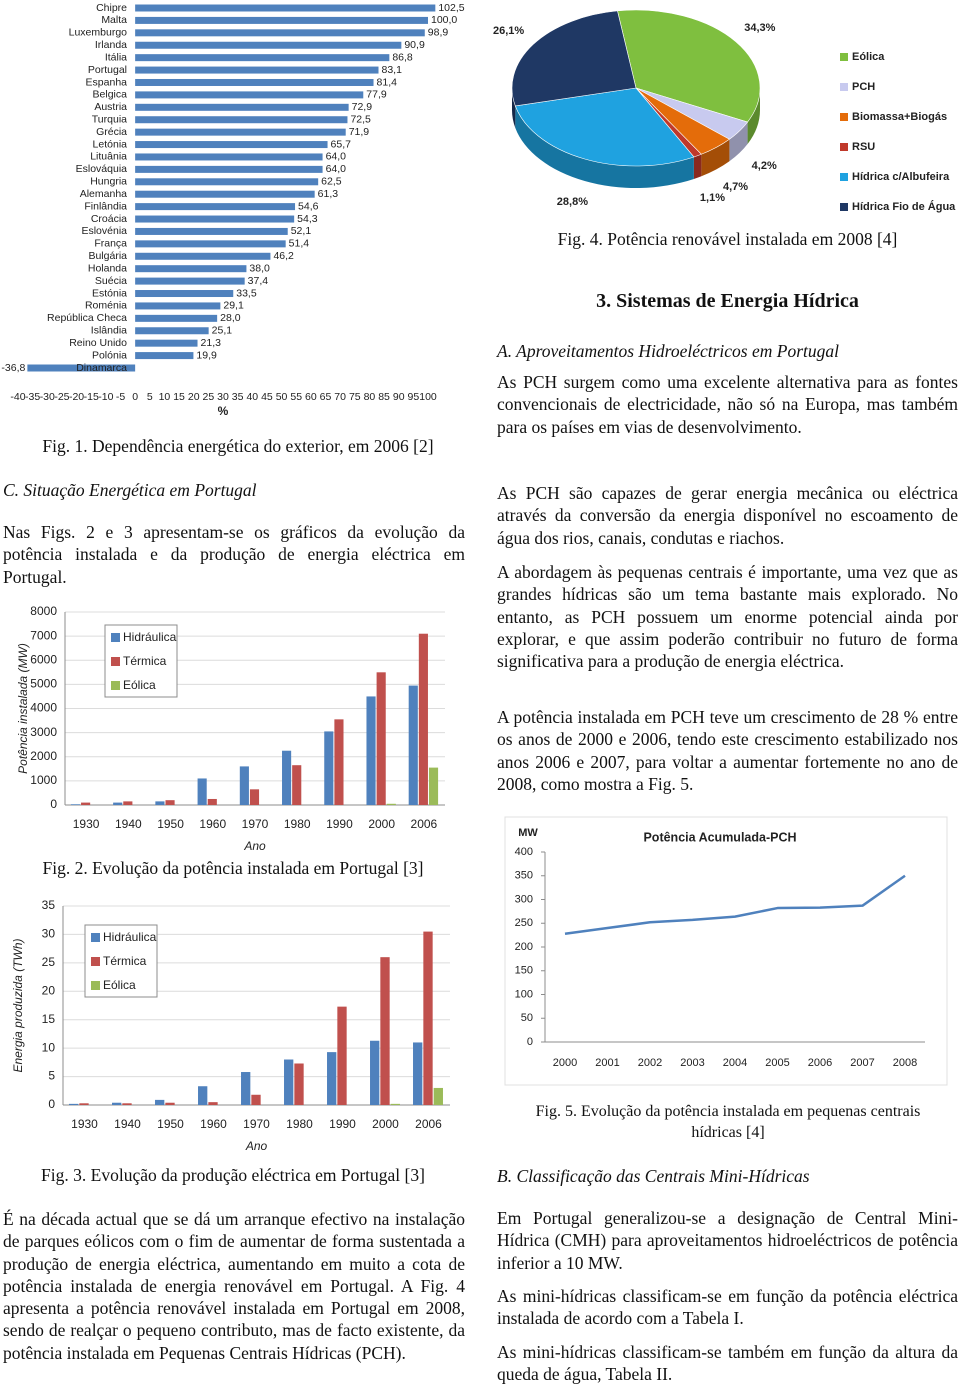 The image size is (960, 1388). I want to click on category-label: Portugal, so click(107, 70).